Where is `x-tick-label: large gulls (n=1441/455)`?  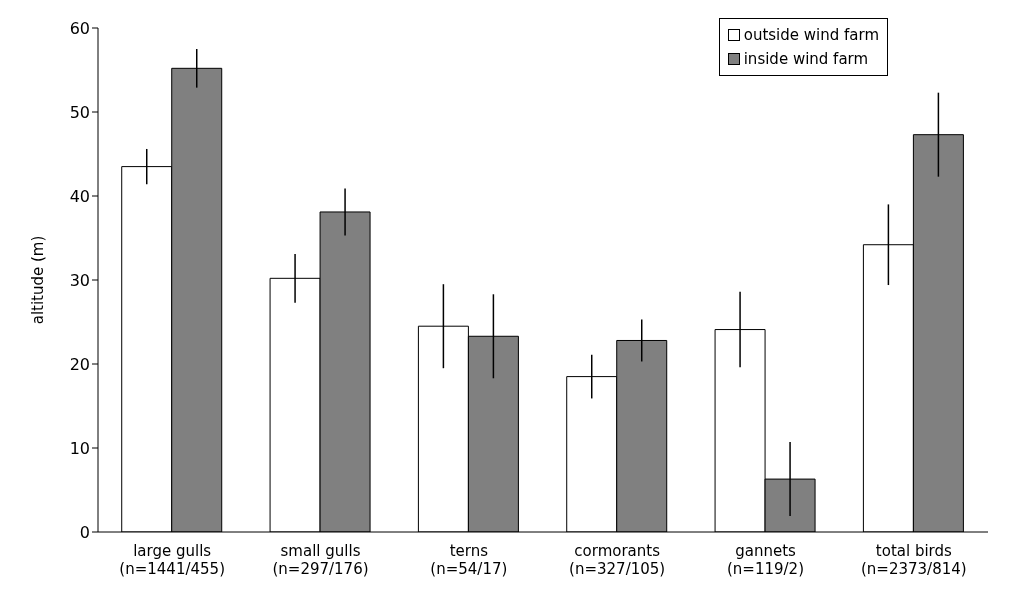 x-tick-label: large gulls (n=1441/455) is located at coordinates (172, 560).